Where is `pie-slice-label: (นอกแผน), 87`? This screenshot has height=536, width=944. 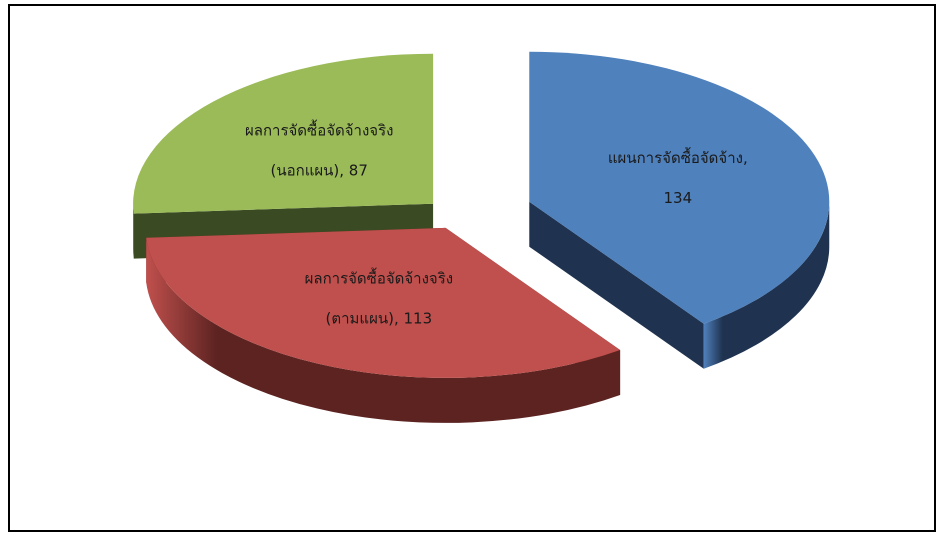
pie-slice-label: (นอกแผน), 87 is located at coordinates (319, 170).